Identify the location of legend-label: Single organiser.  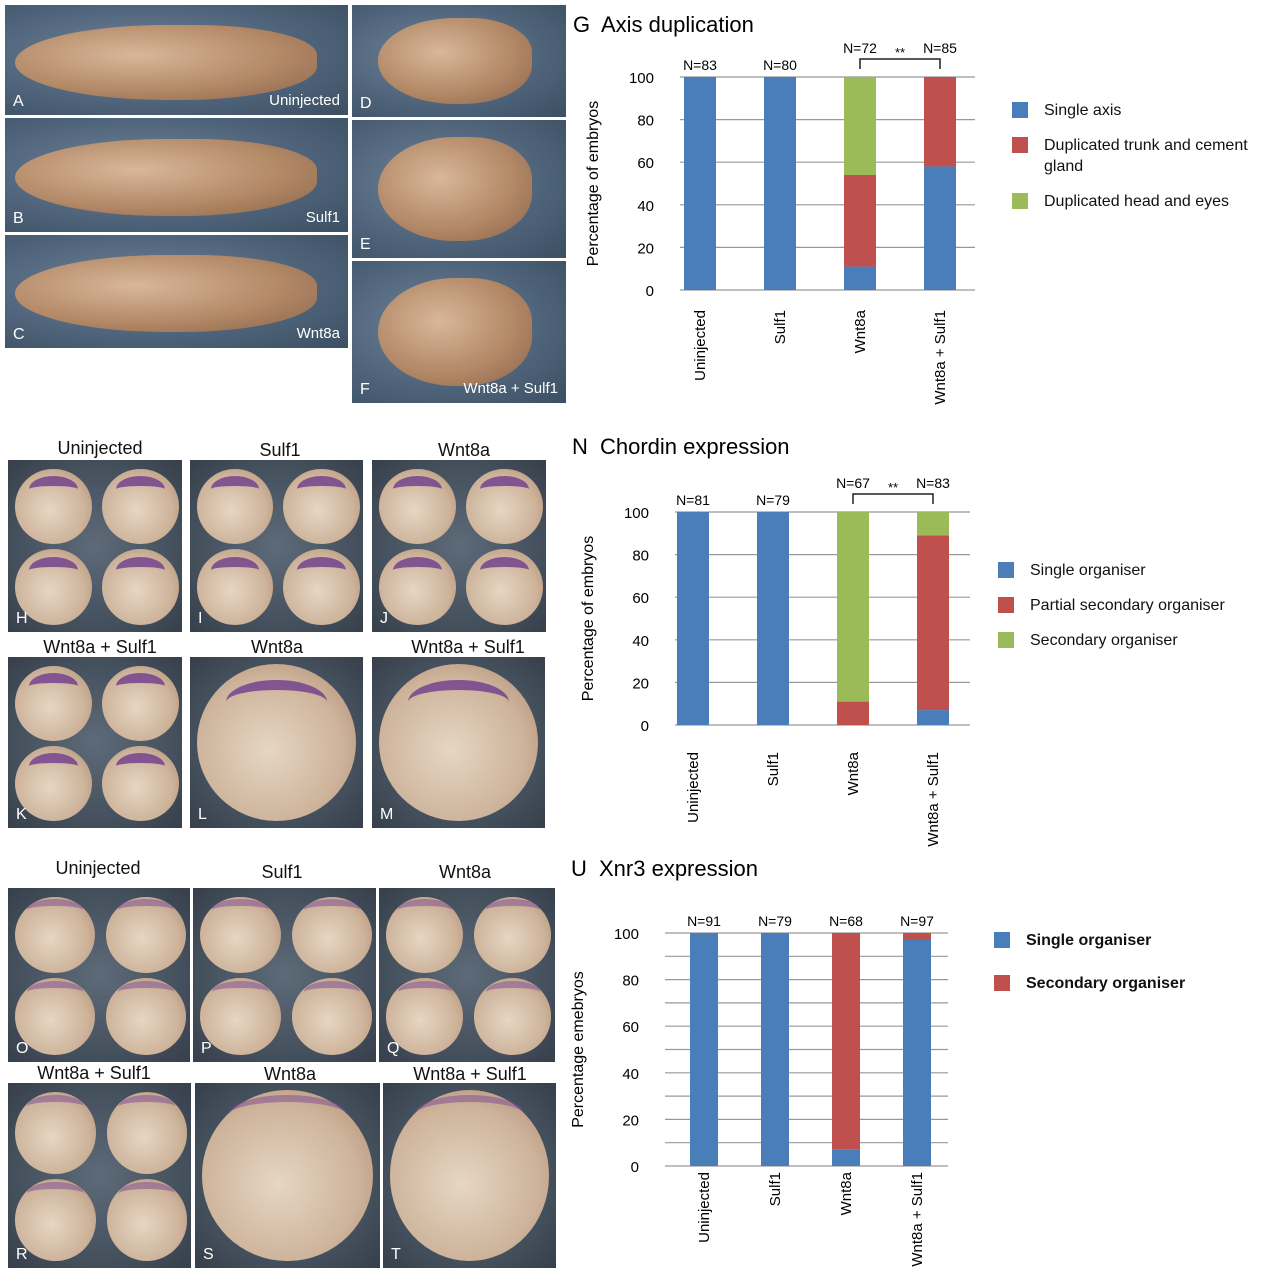
(1088, 570).